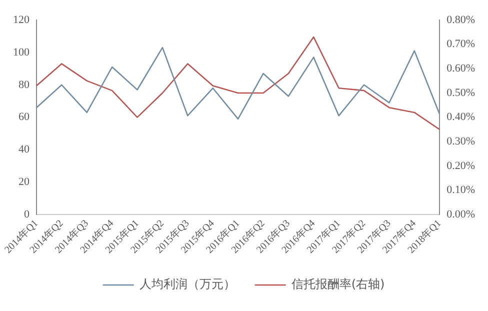  Describe the element at coordinates (461, 117) in the screenshot. I see `y2-tick-label: 0.40%` at that location.